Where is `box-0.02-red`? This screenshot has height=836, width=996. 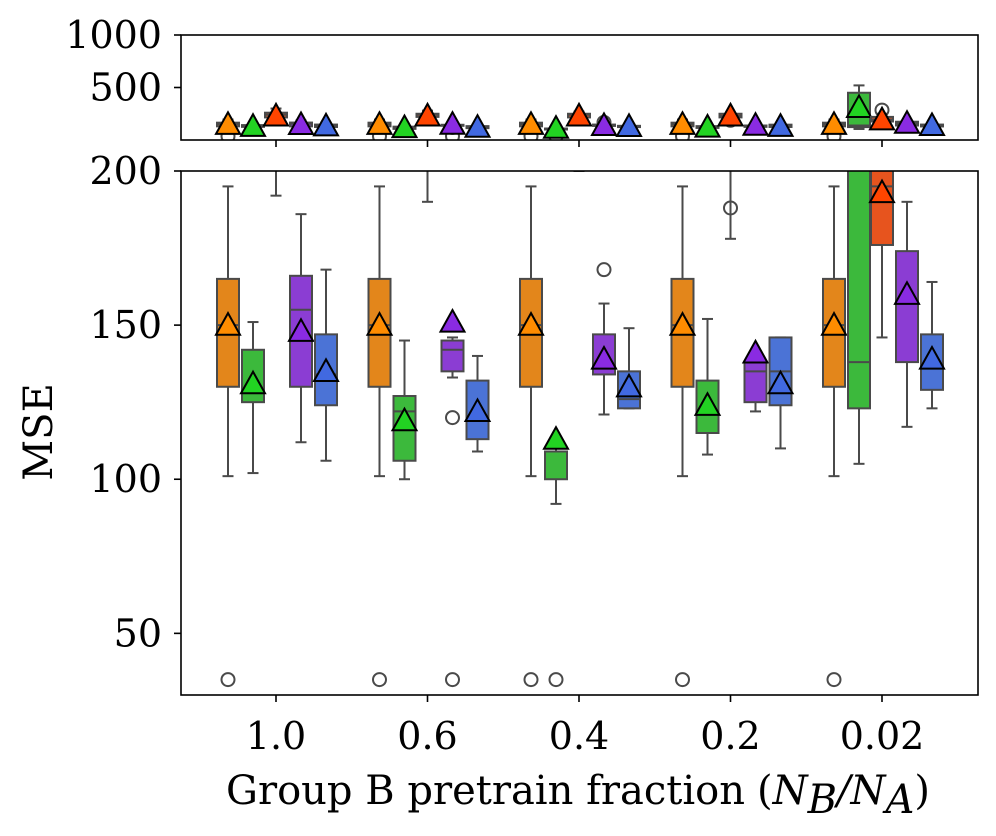 box-0.02-red is located at coordinates (882, 116).